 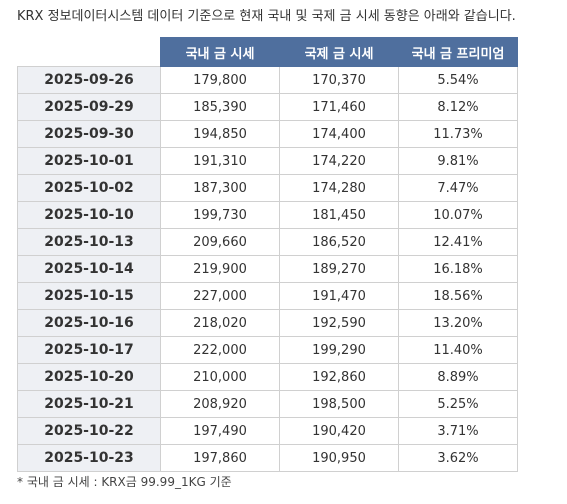 What do you see at coordinates (89, 52) in the screenshot?
I see `header-blank` at bounding box center [89, 52].